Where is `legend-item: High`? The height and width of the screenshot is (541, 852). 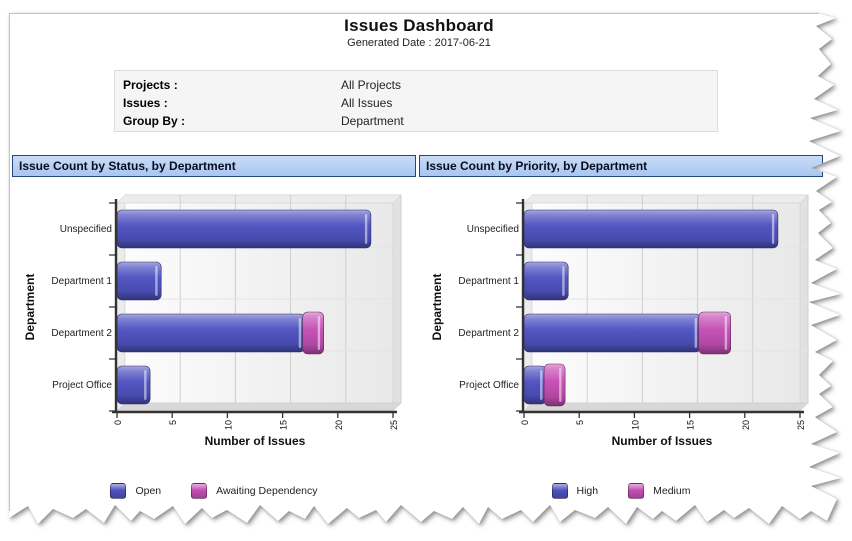 legend-item: High is located at coordinates (575, 491).